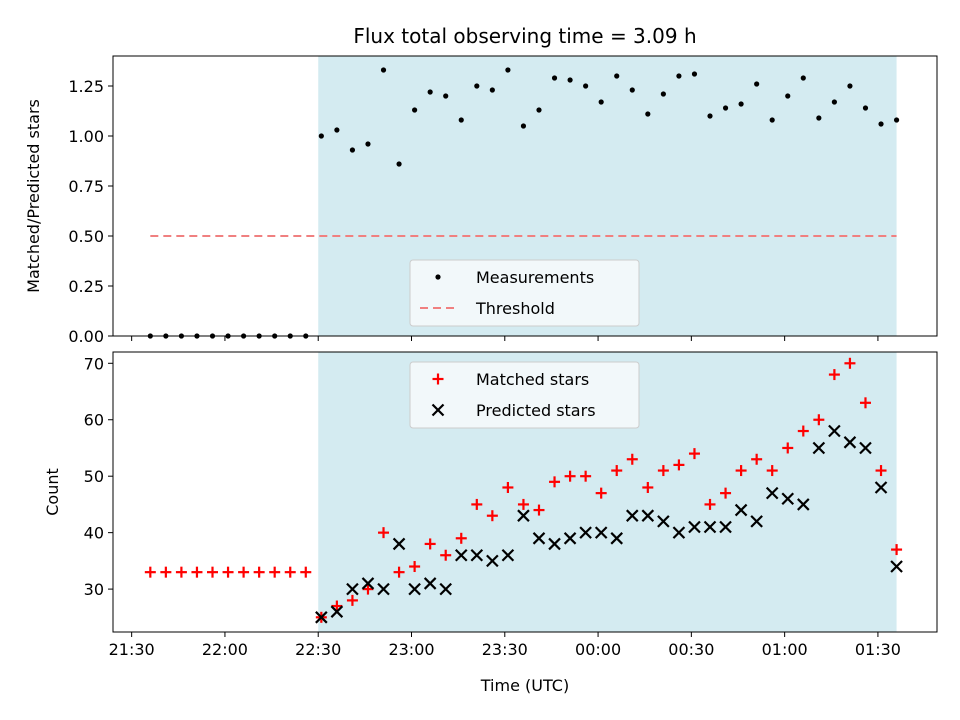 The width and height of the screenshot is (960, 720). Describe the element at coordinates (86, 286) in the screenshot. I see `y-tick-label-0-1: 0.25` at that location.